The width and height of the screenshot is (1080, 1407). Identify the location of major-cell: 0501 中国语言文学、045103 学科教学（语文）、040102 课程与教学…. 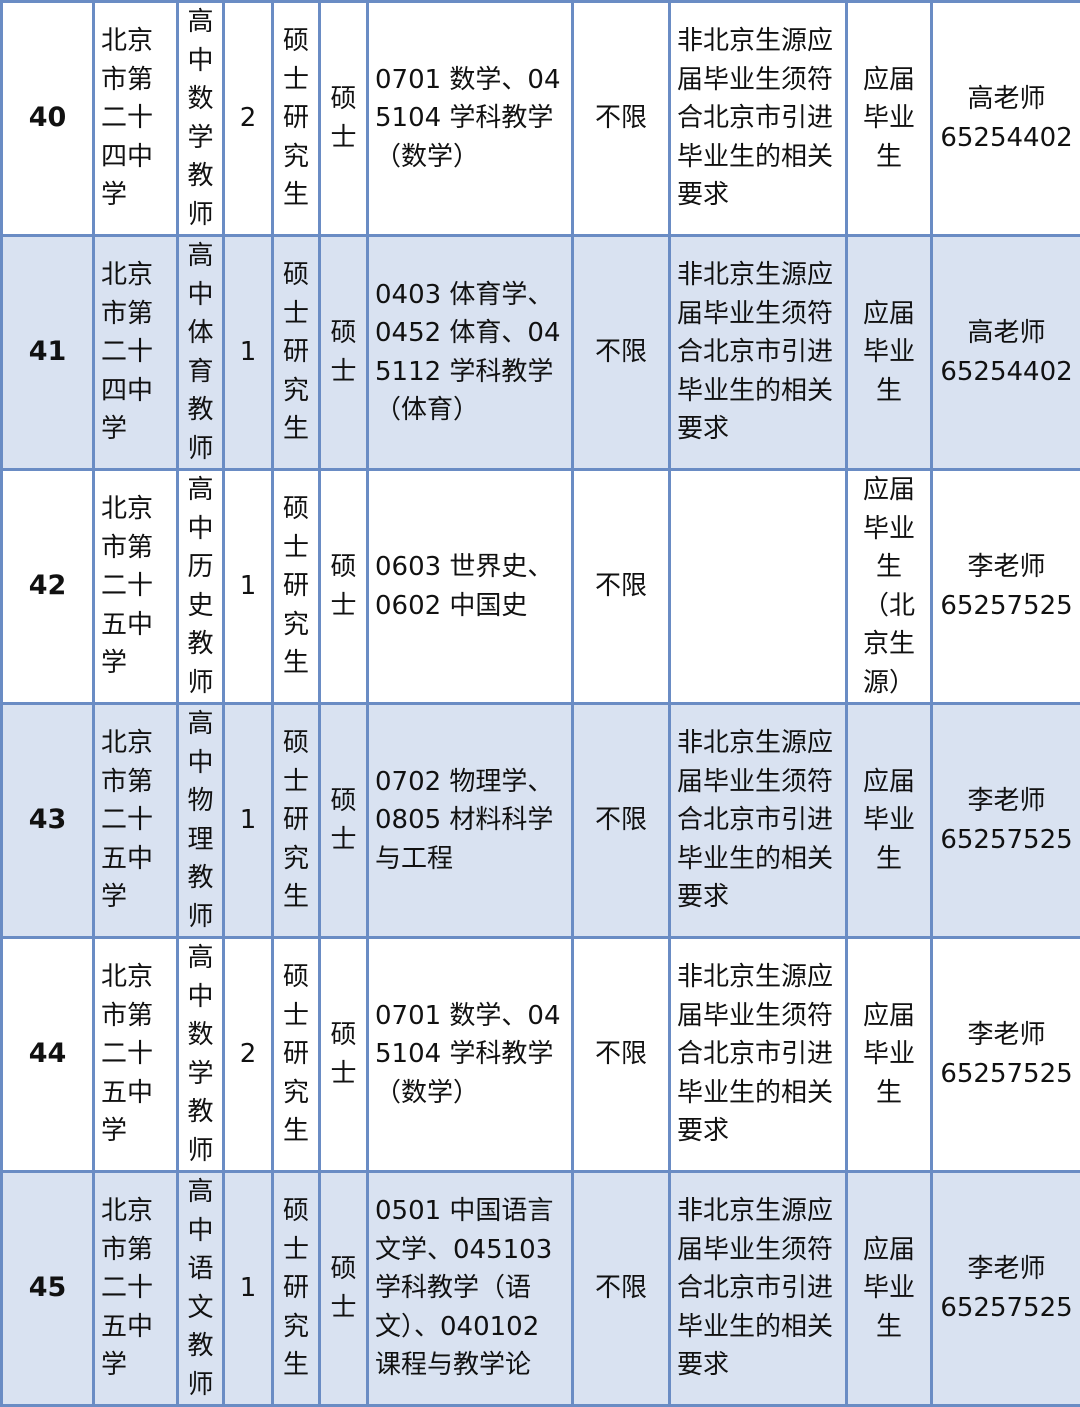
(470, 1289).